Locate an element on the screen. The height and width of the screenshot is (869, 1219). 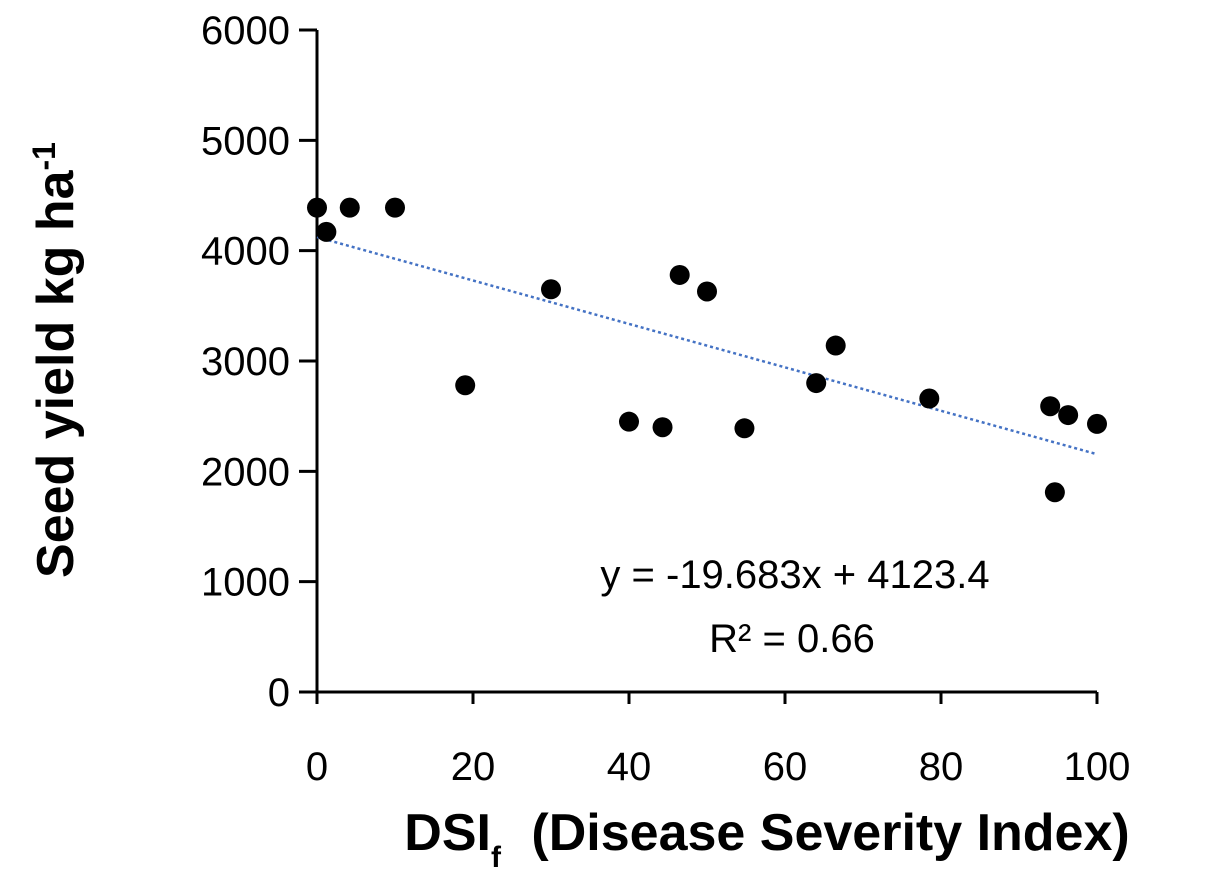
y-axis-title-superscript: -1 is located at coordinates (44, 156).